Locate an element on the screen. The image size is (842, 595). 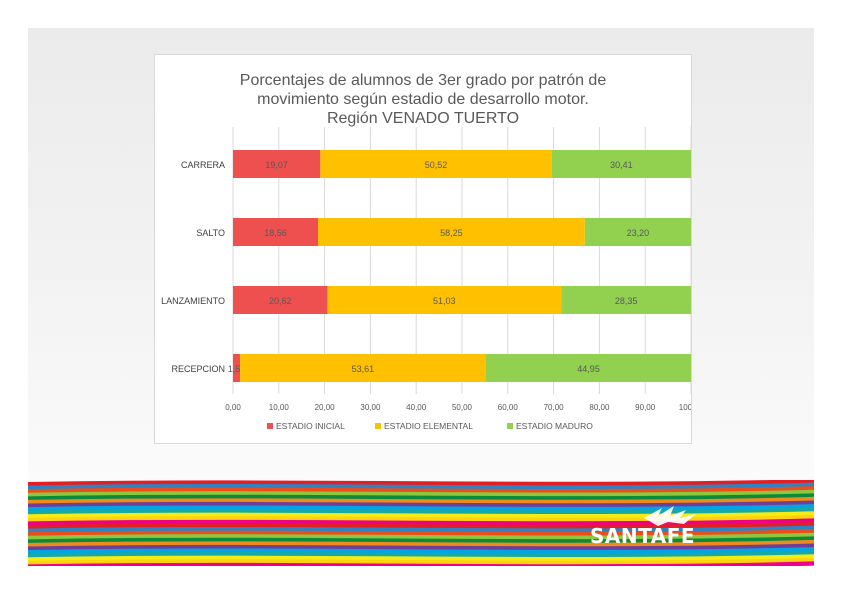
x-tick-label-6: 60,00 is located at coordinates (508, 407).